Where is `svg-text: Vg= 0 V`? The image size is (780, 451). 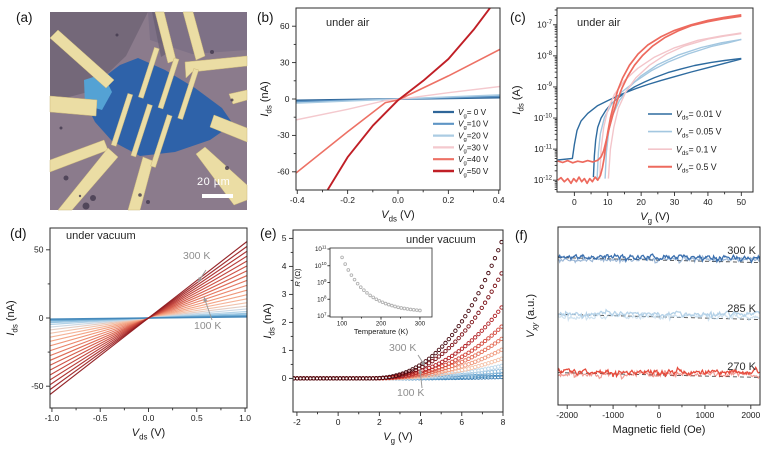 svg-text: Vg= 0 V is located at coordinates (472, 113).